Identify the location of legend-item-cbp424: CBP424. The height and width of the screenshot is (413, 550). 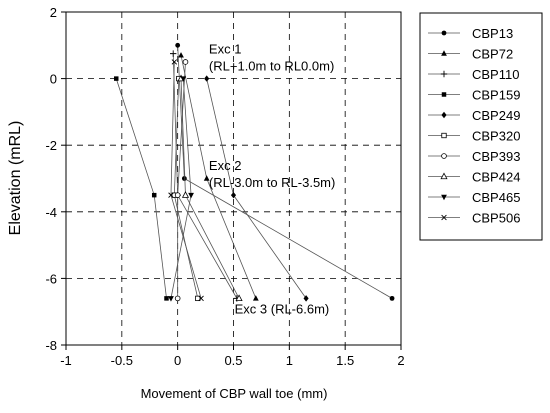
(474, 177).